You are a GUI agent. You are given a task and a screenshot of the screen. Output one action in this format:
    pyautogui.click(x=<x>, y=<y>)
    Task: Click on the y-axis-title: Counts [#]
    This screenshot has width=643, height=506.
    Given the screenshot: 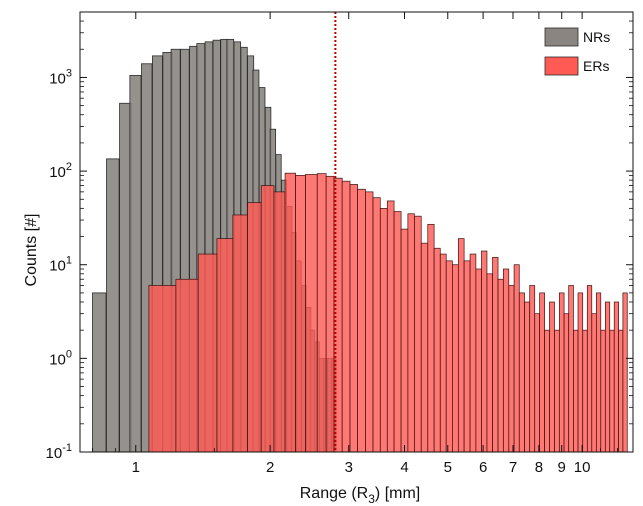 What is the action you would take?
    pyautogui.click(x=31, y=250)
    